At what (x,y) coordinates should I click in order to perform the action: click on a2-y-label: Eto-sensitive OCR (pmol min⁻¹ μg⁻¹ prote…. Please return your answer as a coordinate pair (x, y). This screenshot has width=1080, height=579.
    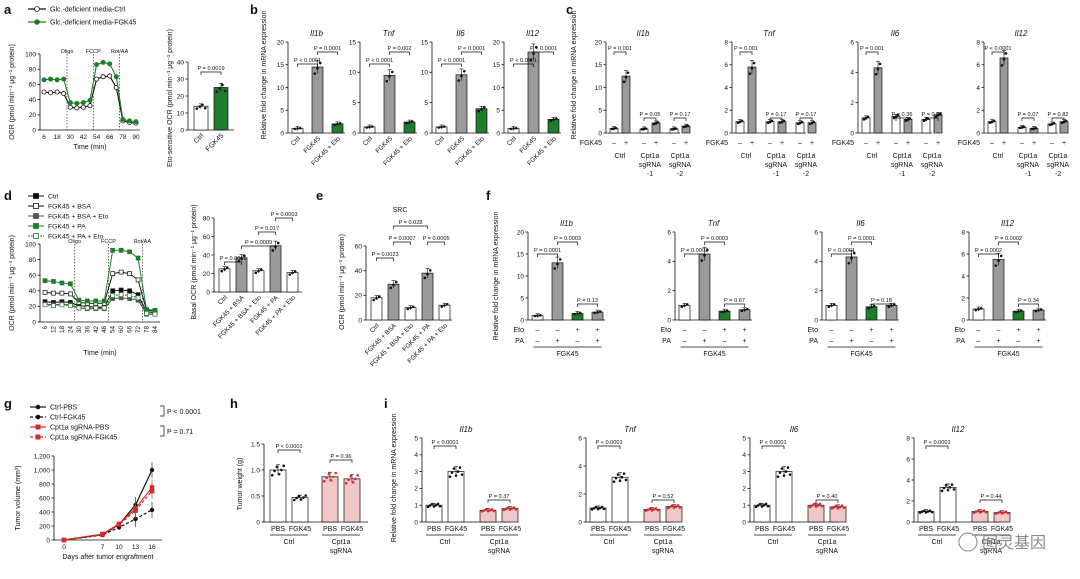
    Looking at the image, I should click on (170, 98).